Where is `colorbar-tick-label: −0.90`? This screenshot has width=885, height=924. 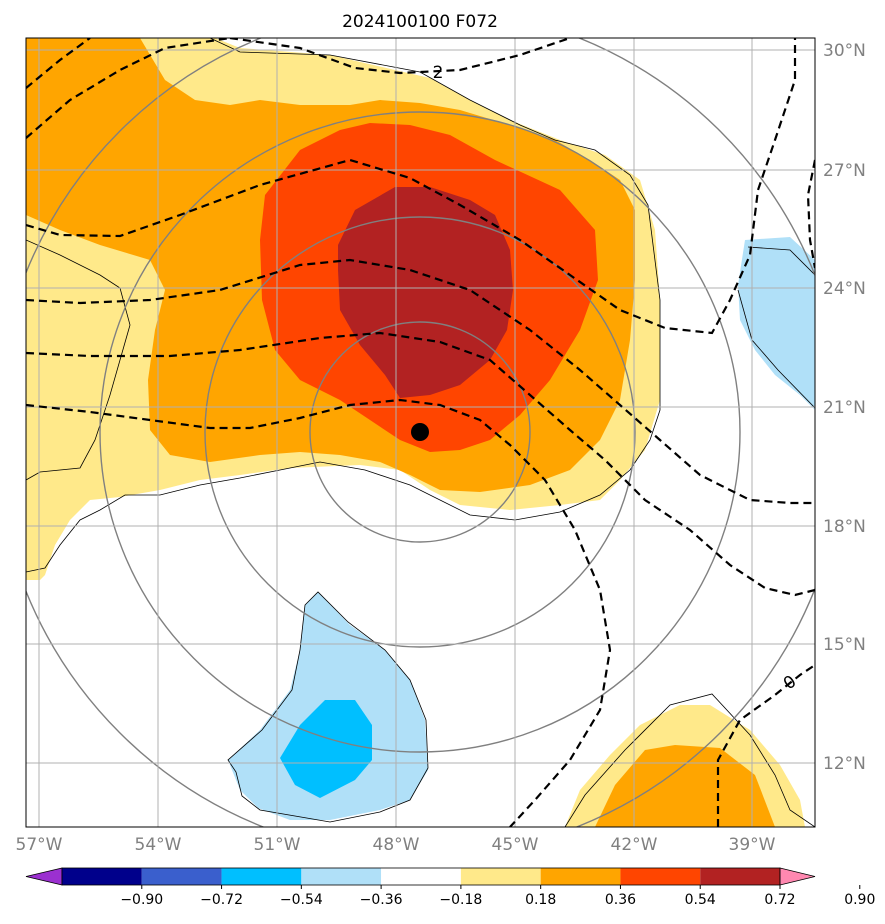 colorbar-tick-label: −0.90 is located at coordinates (141, 900).